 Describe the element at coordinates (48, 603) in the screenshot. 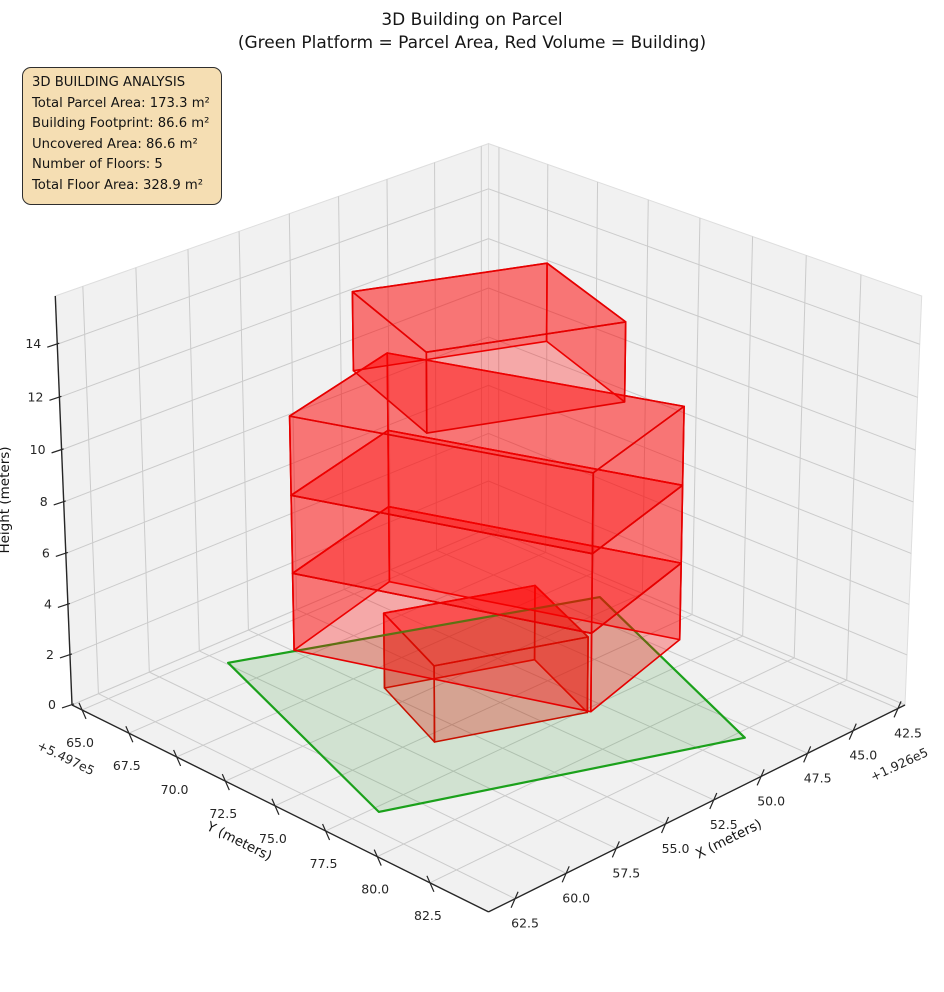

I see `z-tick-label: 4` at that location.